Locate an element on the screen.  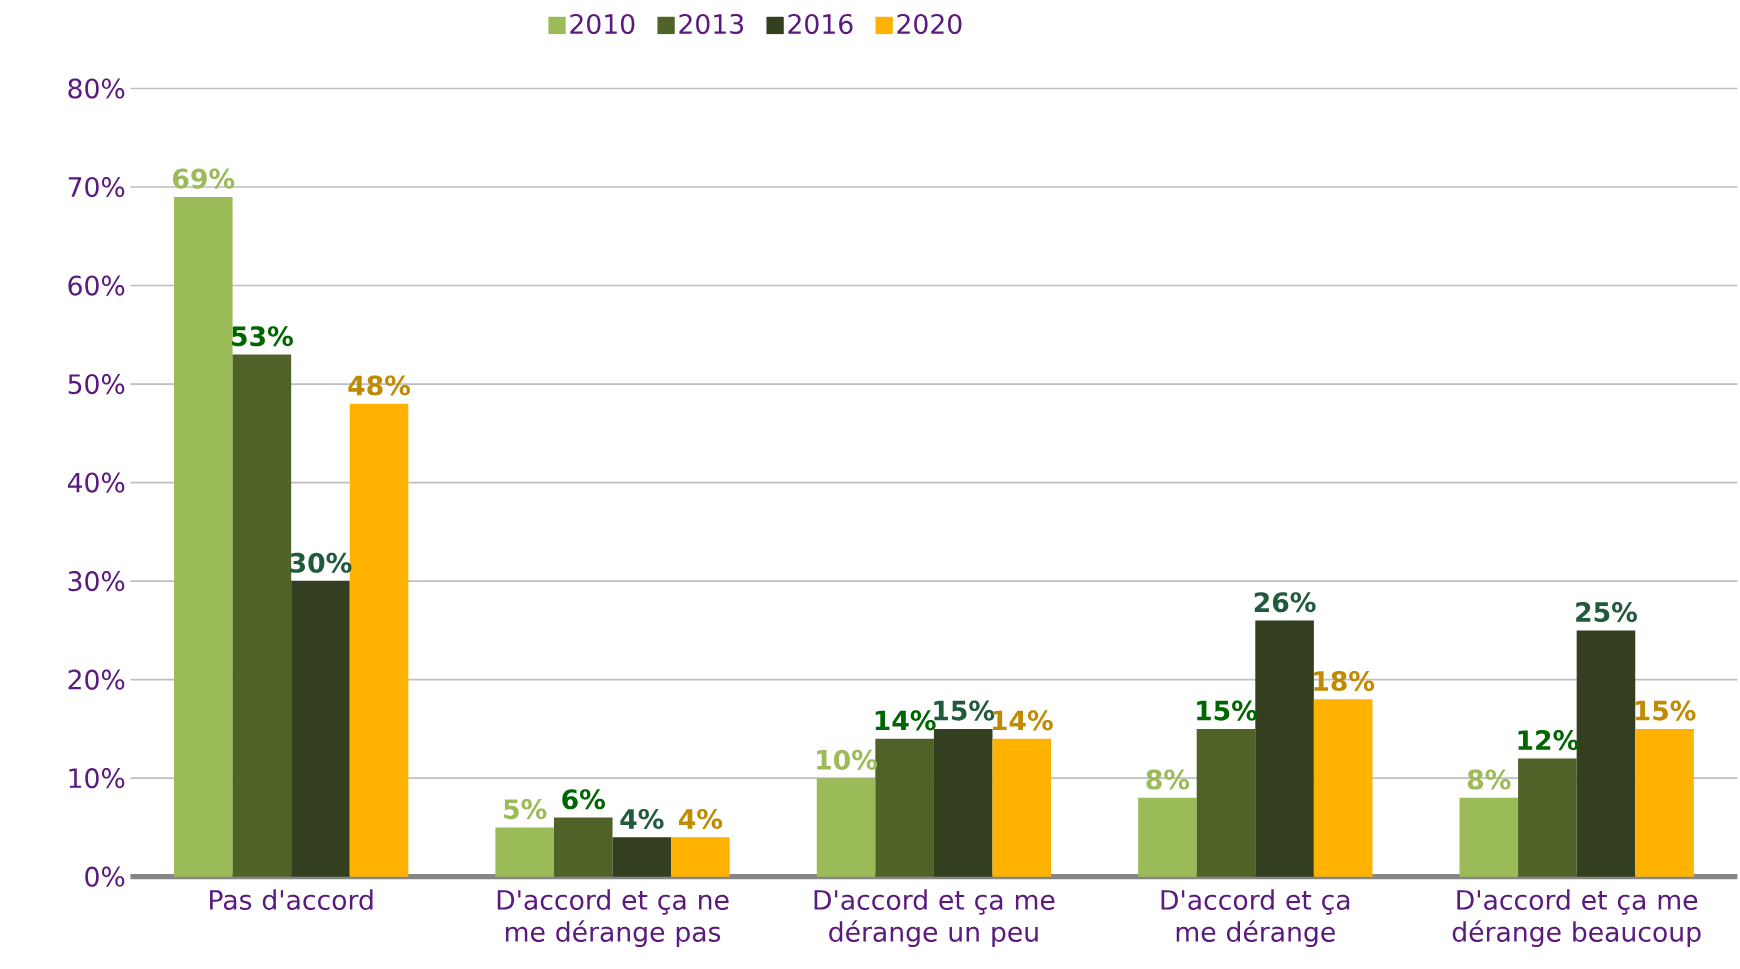
y-tick-label: 50% is located at coordinates (96, 384).